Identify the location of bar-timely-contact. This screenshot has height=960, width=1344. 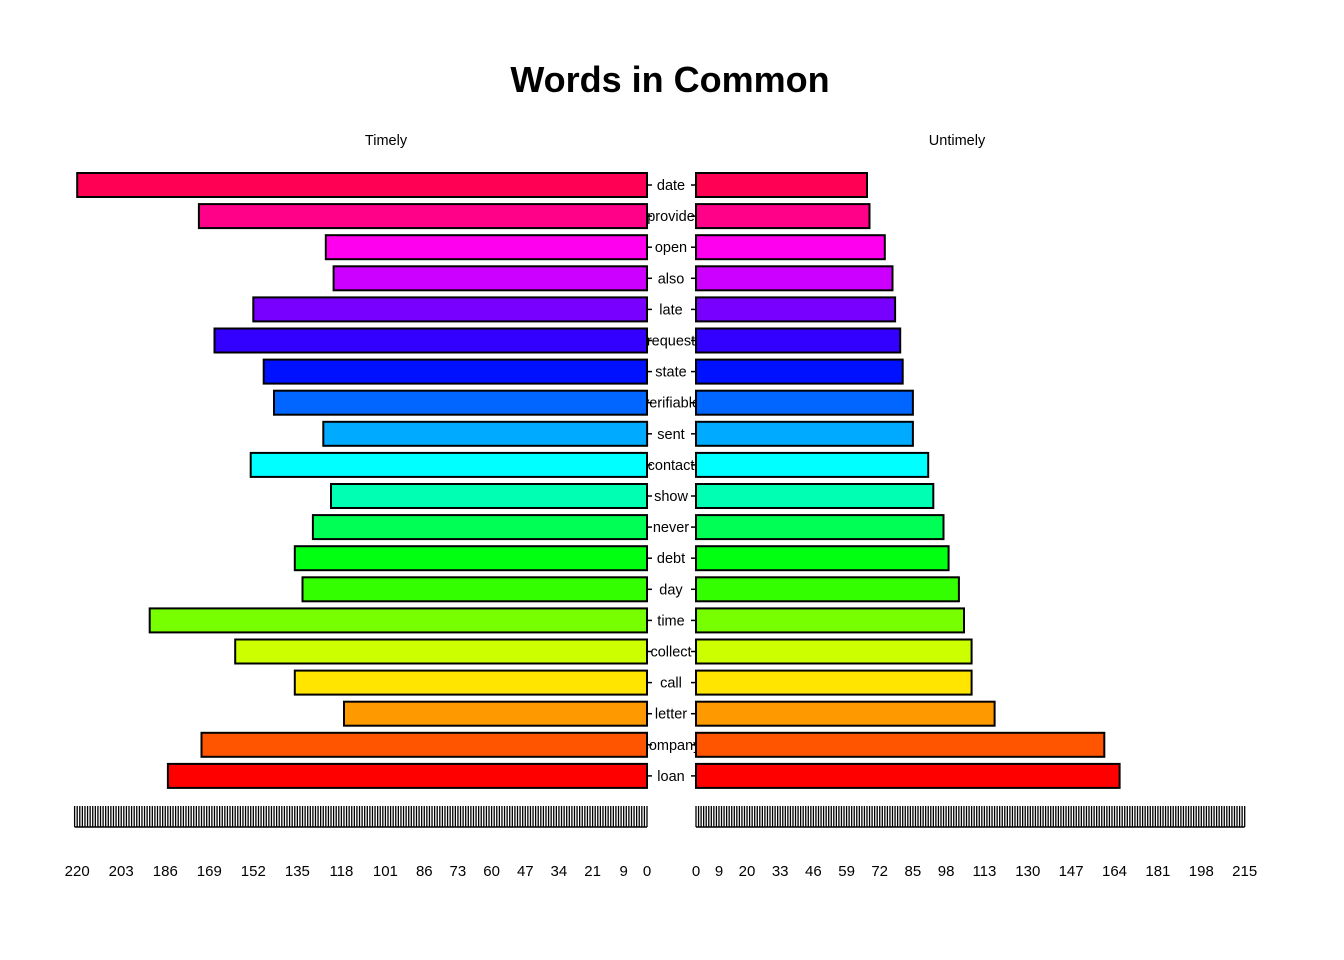
(448, 464).